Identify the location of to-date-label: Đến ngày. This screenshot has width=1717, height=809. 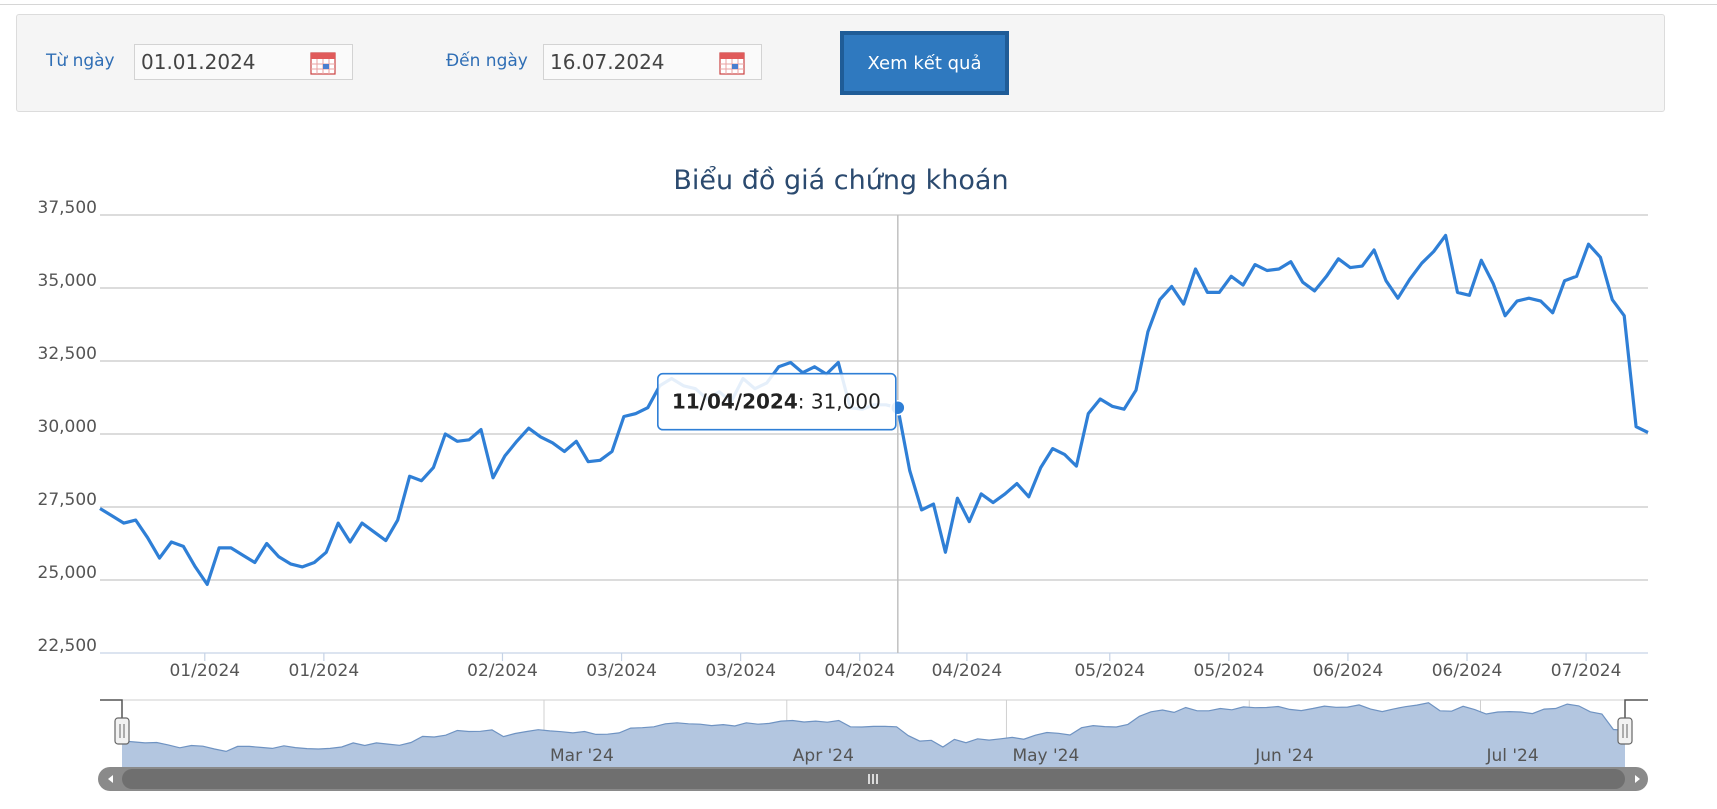
(487, 61).